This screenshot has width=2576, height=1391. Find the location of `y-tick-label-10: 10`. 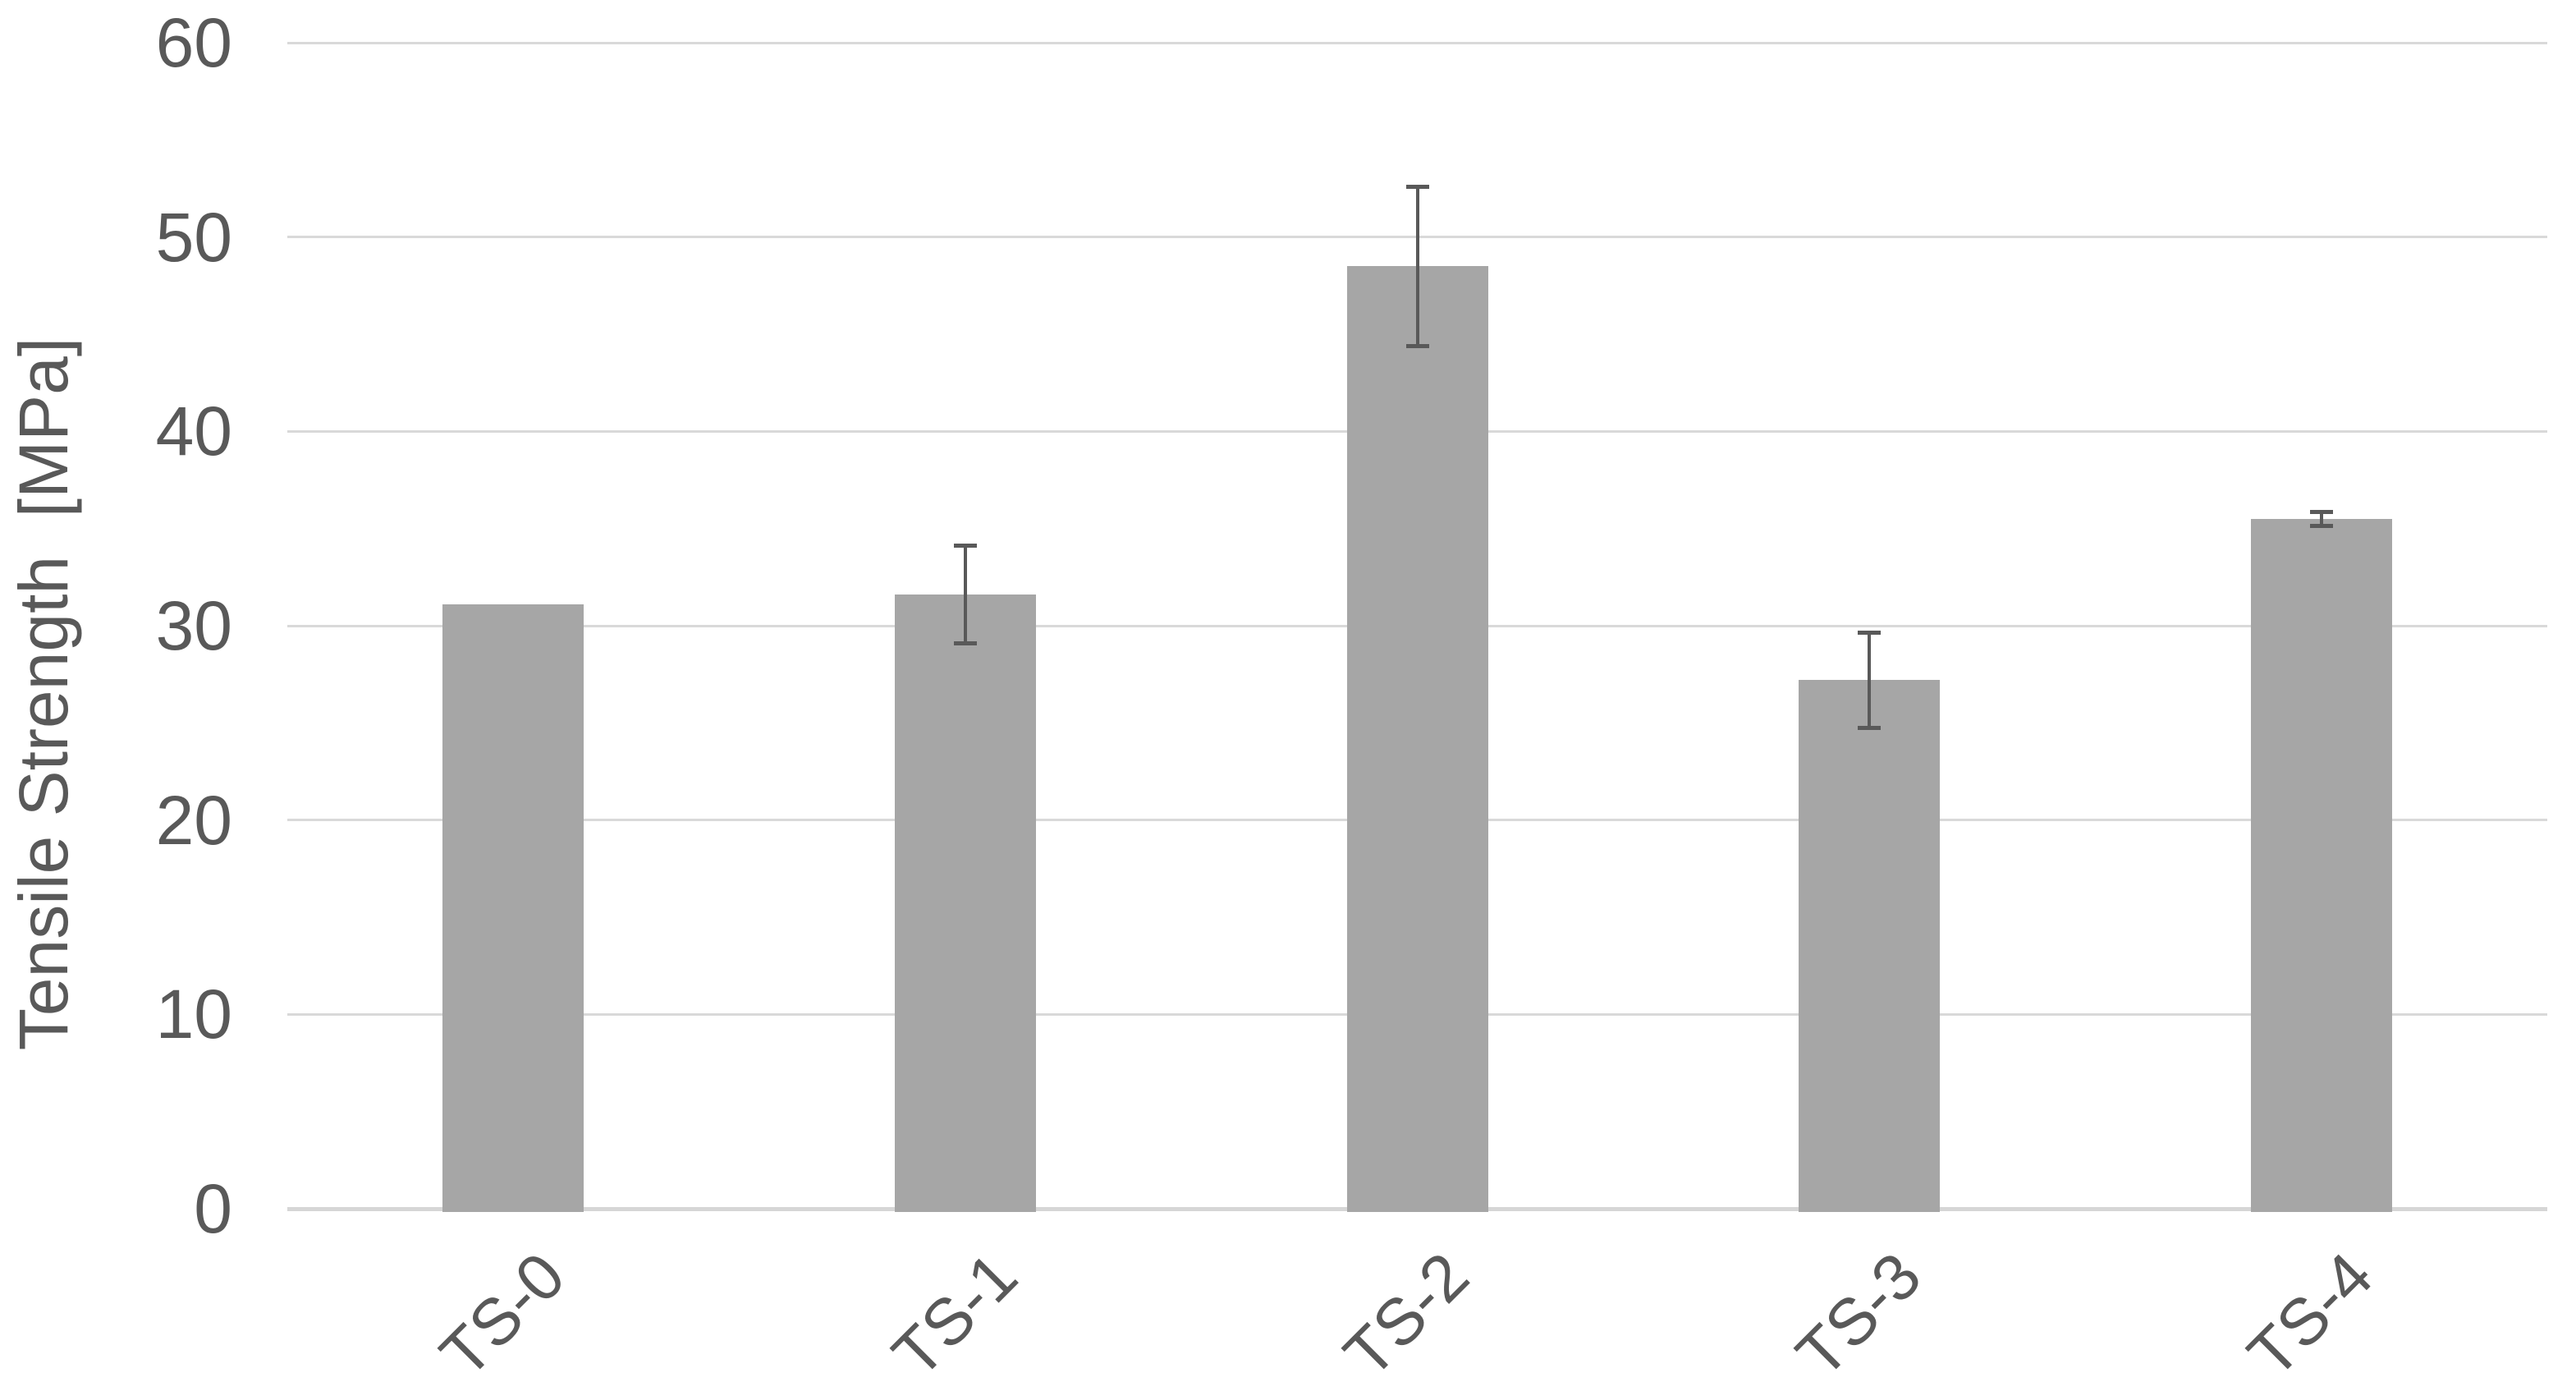

y-tick-label-10: 10 is located at coordinates (194, 1015).